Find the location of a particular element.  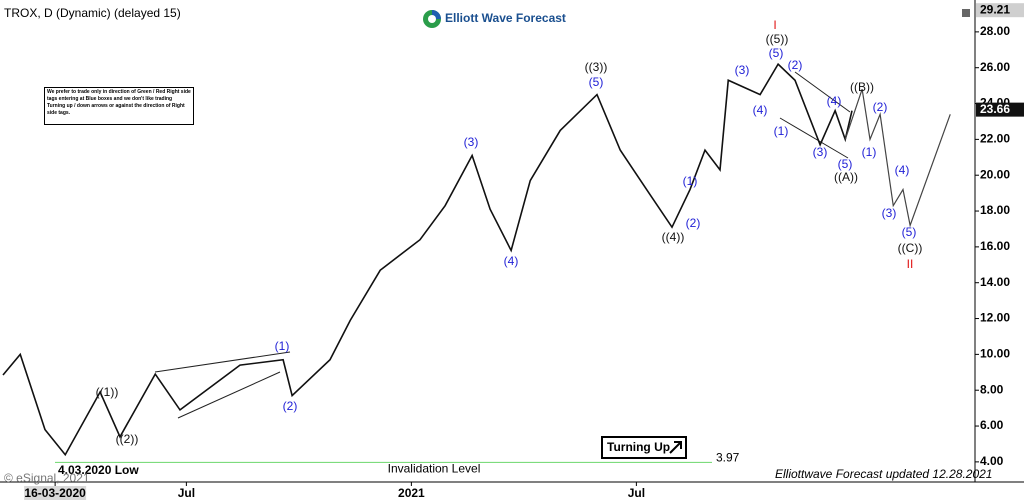

wave-label: I is located at coordinates (774, 25).